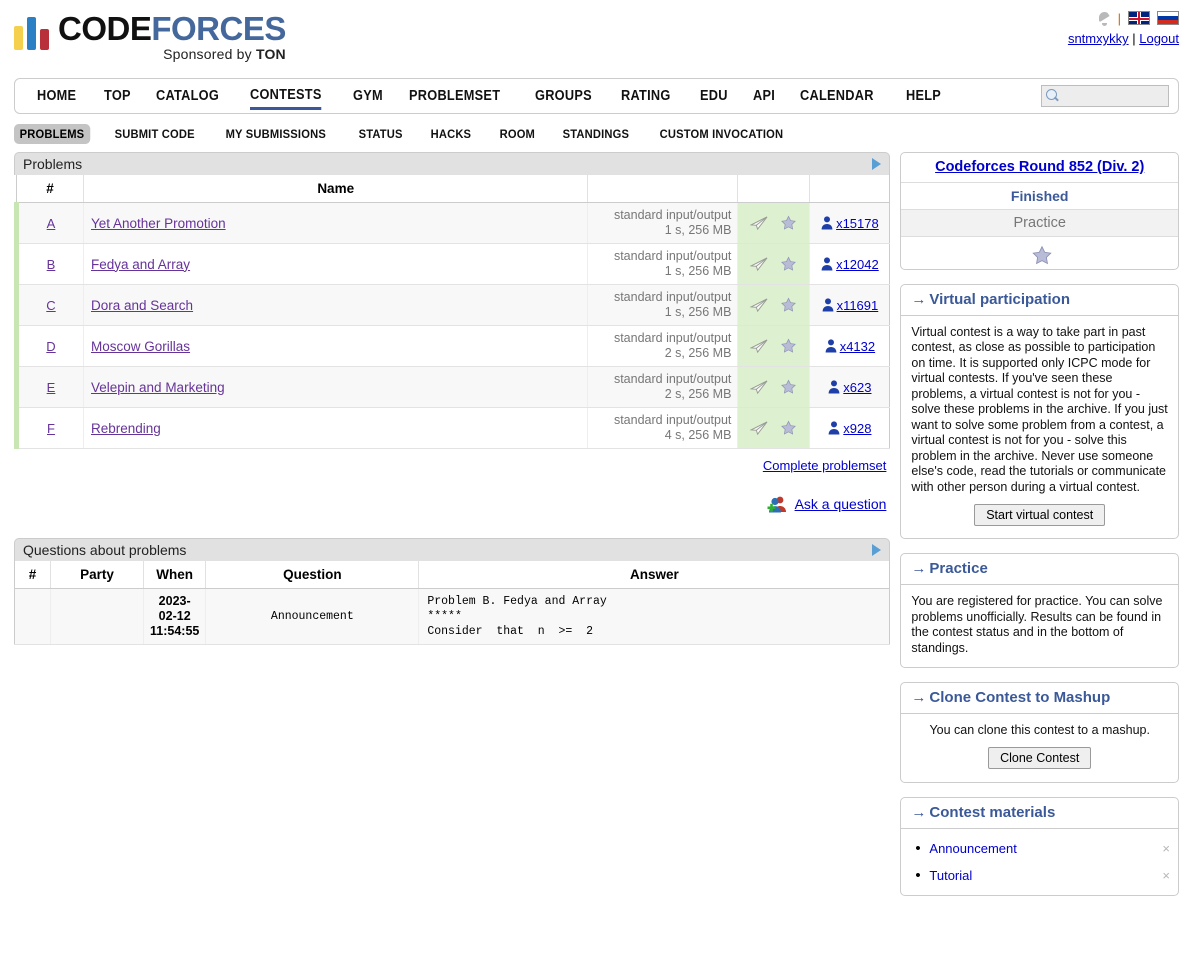 Image resolution: width=1193 pixels, height=962 pixels. What do you see at coordinates (857, 428) in the screenshot?
I see `solved-count-link: x928` at bounding box center [857, 428].